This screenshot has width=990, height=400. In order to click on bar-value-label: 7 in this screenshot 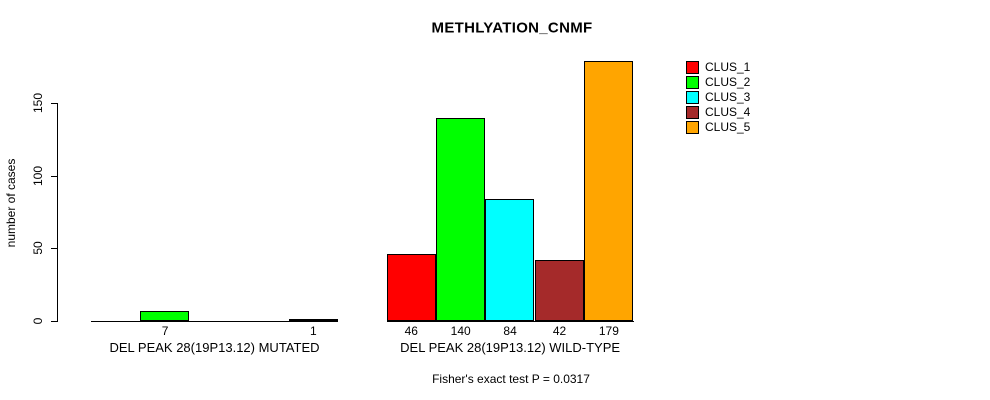, I will do `click(165, 331)`.